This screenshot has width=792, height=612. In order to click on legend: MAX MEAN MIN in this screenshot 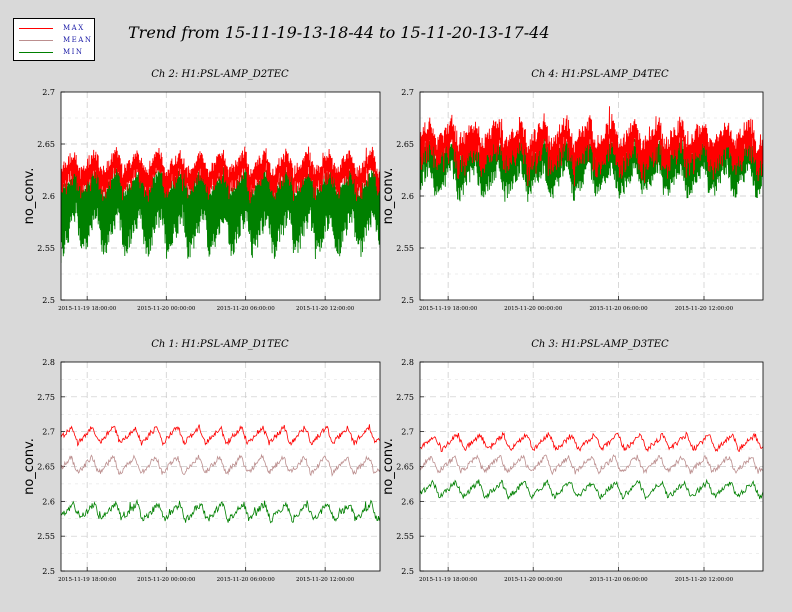, I will do `click(54, 39)`.